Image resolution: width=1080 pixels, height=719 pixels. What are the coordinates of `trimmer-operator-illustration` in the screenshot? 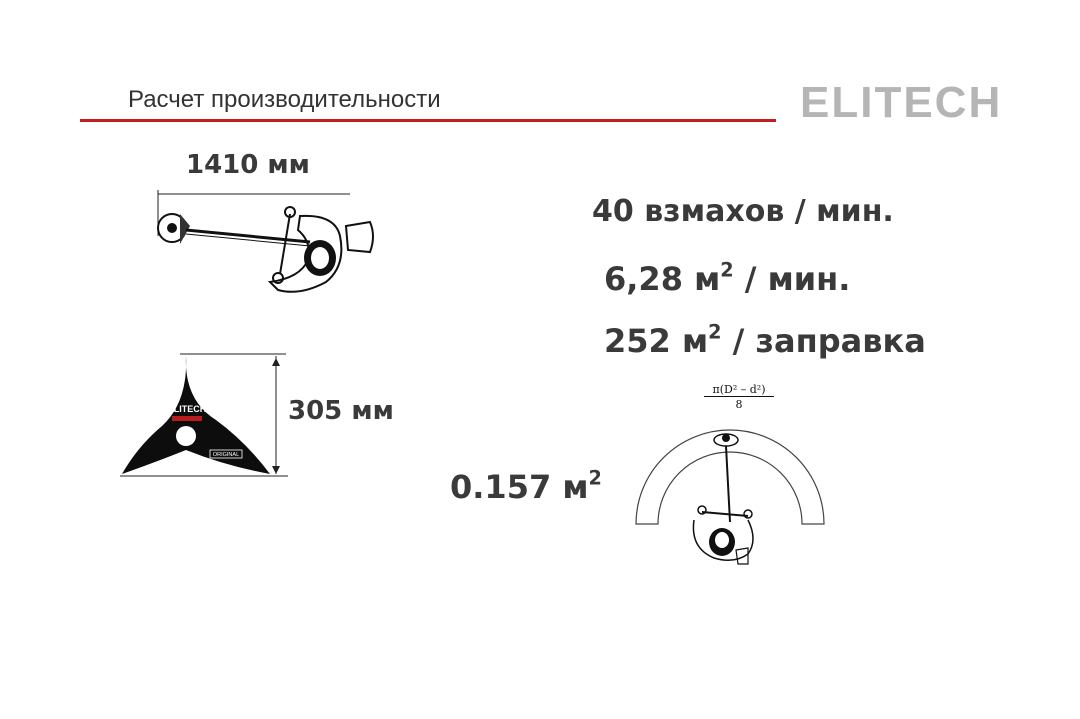 It's located at (265, 241).